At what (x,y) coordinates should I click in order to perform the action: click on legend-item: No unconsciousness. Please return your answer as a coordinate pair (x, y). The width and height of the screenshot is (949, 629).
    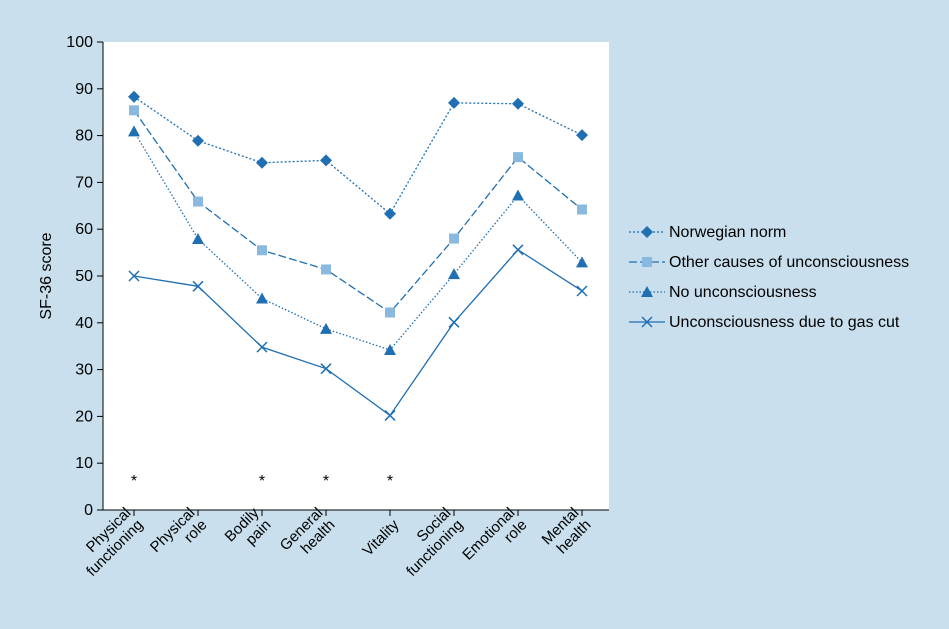
    Looking at the image, I should click on (723, 292).